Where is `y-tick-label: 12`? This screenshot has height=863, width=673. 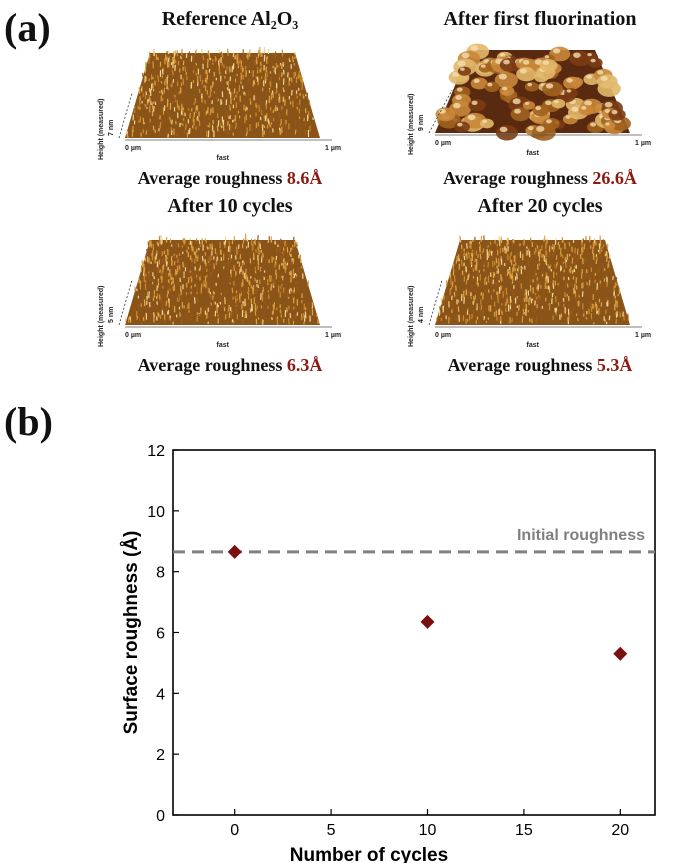
y-tick-label: 12 is located at coordinates (156, 451).